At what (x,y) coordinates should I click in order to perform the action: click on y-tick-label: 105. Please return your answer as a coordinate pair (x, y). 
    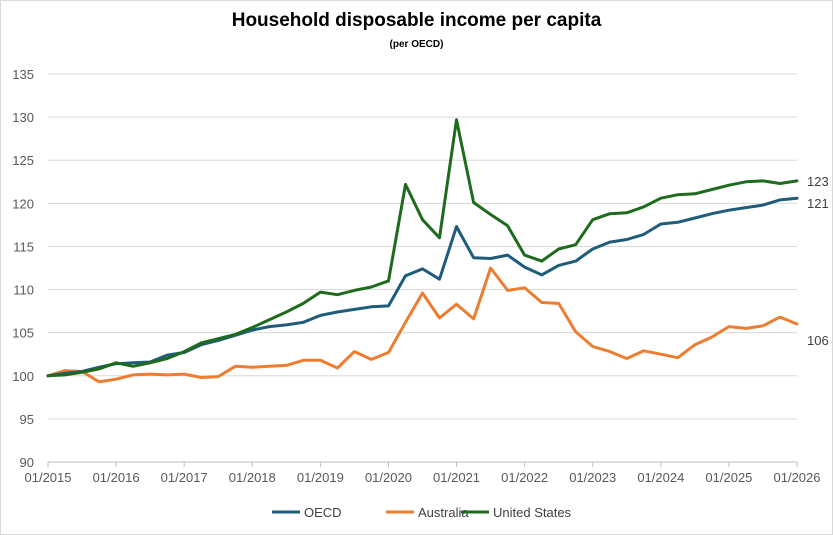
    Looking at the image, I should click on (23, 333).